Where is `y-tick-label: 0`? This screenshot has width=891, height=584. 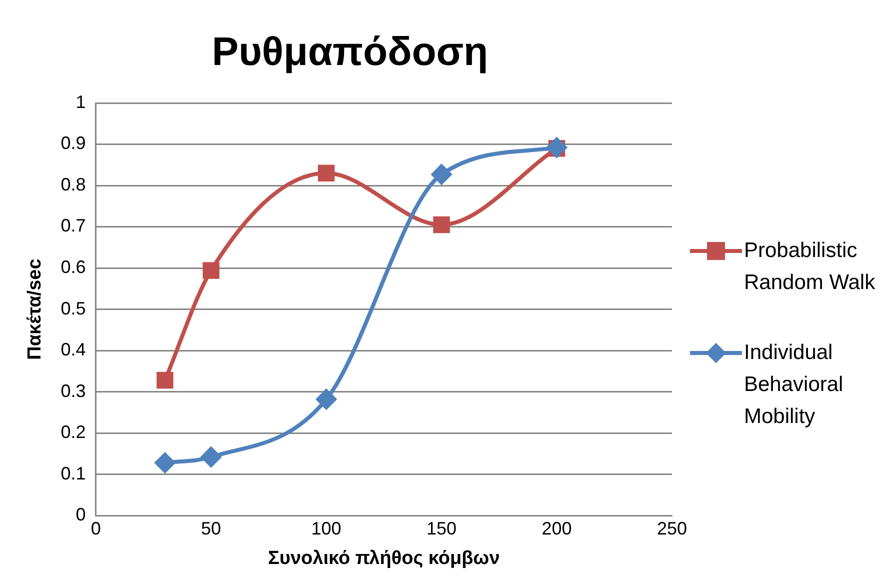
y-tick-label: 0 is located at coordinates (81, 514).